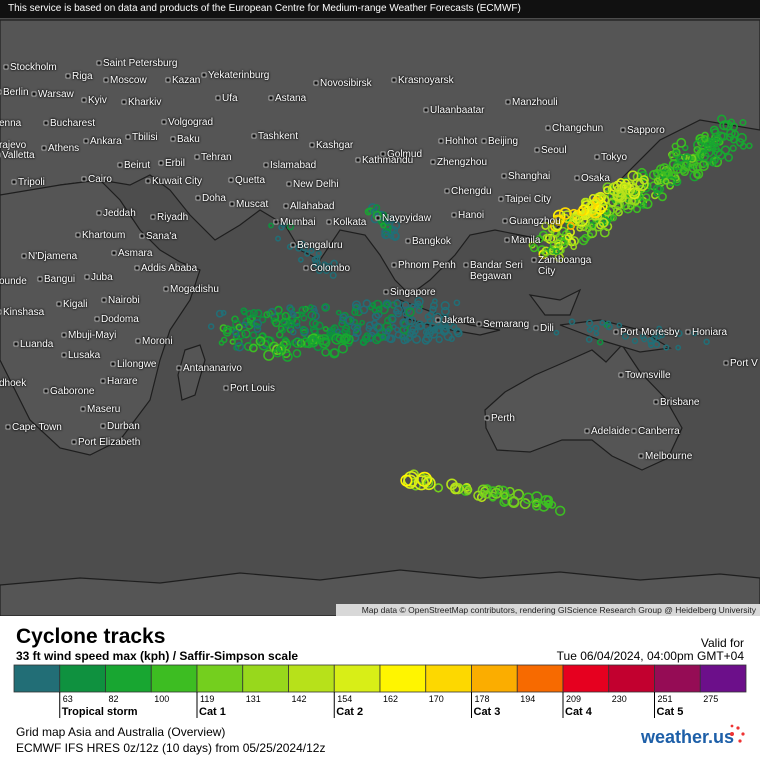 This screenshot has height=760, width=760. What do you see at coordinates (177, 181) in the screenshot?
I see `city-label: Kuwait City` at bounding box center [177, 181].